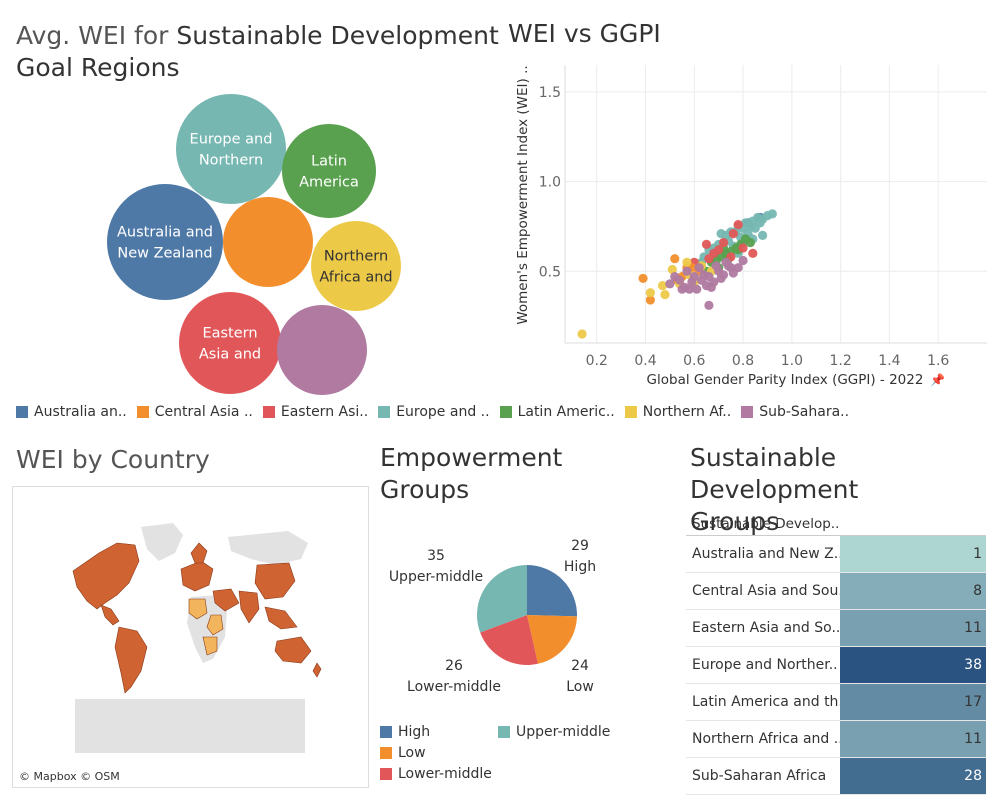  Describe the element at coordinates (293, 650) in the screenshot. I see `map-land-australia` at that location.